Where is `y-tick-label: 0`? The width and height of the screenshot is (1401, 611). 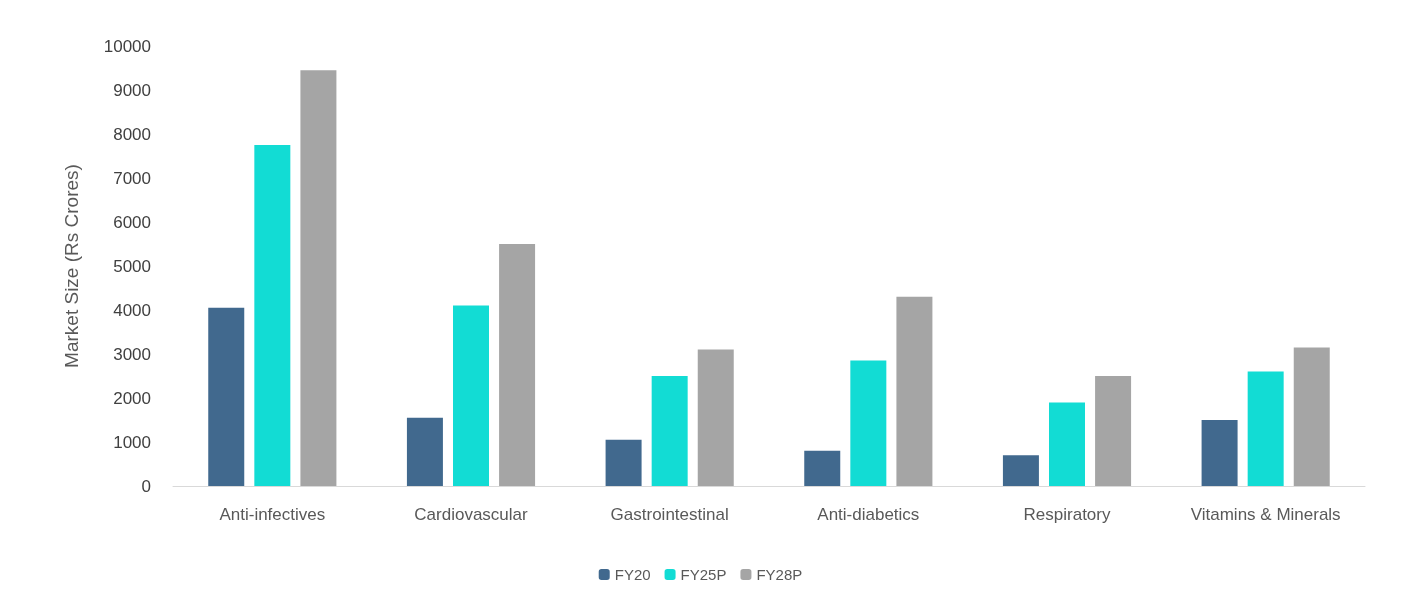 y-tick-label: 0 is located at coordinates (146, 486).